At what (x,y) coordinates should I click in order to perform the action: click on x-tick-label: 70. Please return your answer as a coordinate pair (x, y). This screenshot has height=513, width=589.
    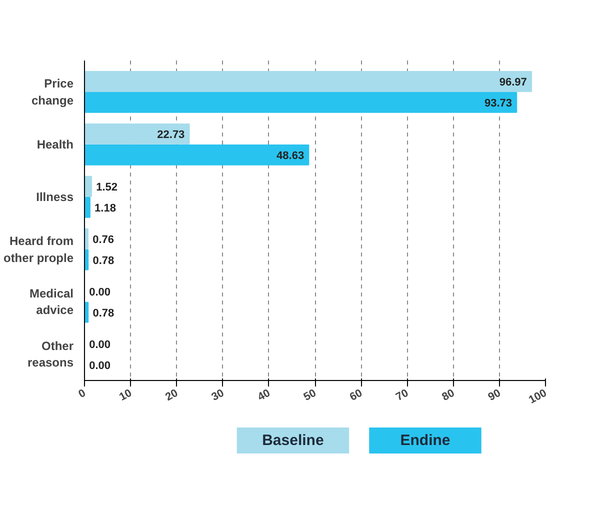
    Looking at the image, I should click on (402, 395).